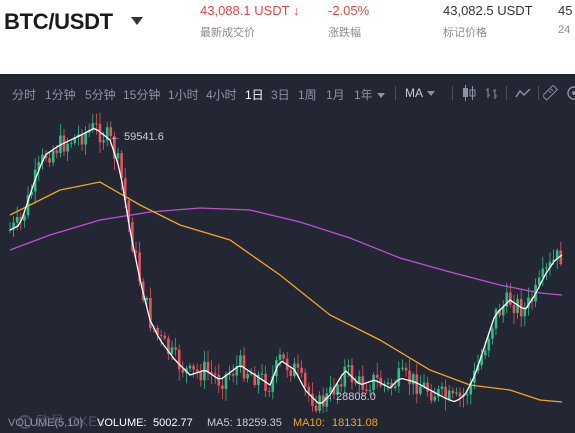 Image resolution: width=575 pixels, height=433 pixels. Describe the element at coordinates (570, 93) in the screenshot. I see `settings-icon` at that location.